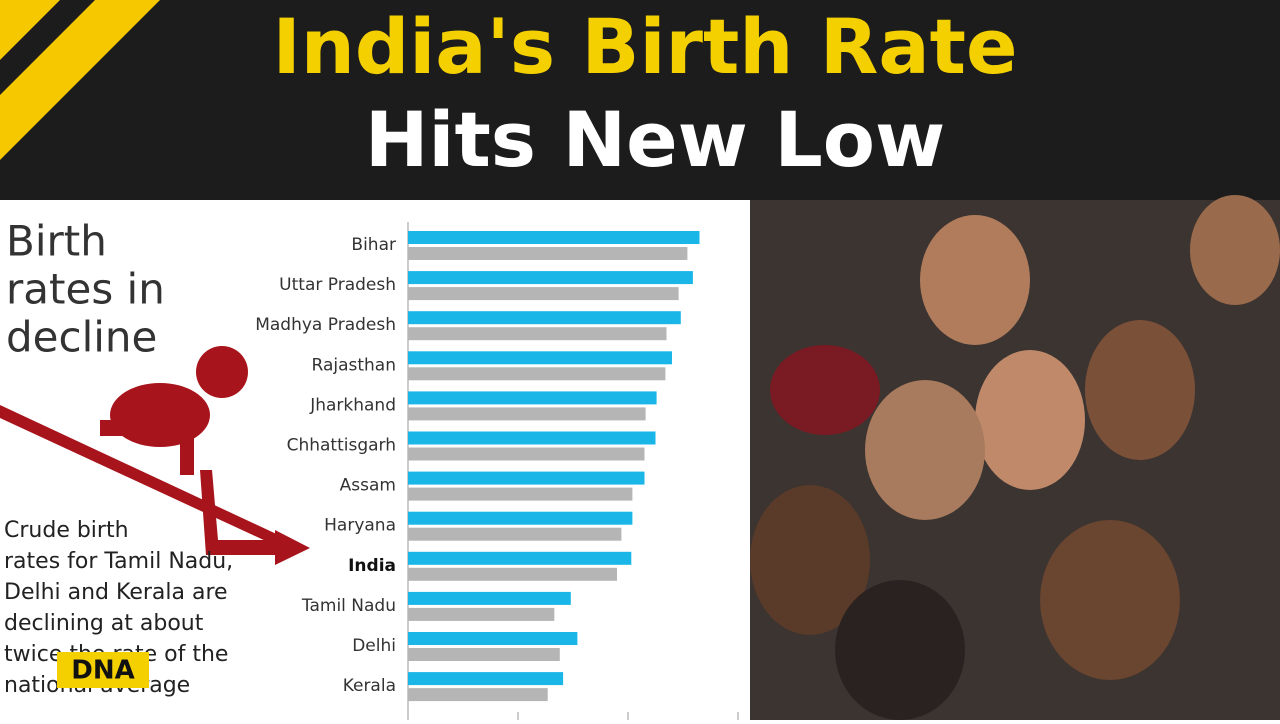 The width and height of the screenshot is (1280, 724). What do you see at coordinates (348, 606) in the screenshot?
I see `category-label: Tamil Nadu` at bounding box center [348, 606].